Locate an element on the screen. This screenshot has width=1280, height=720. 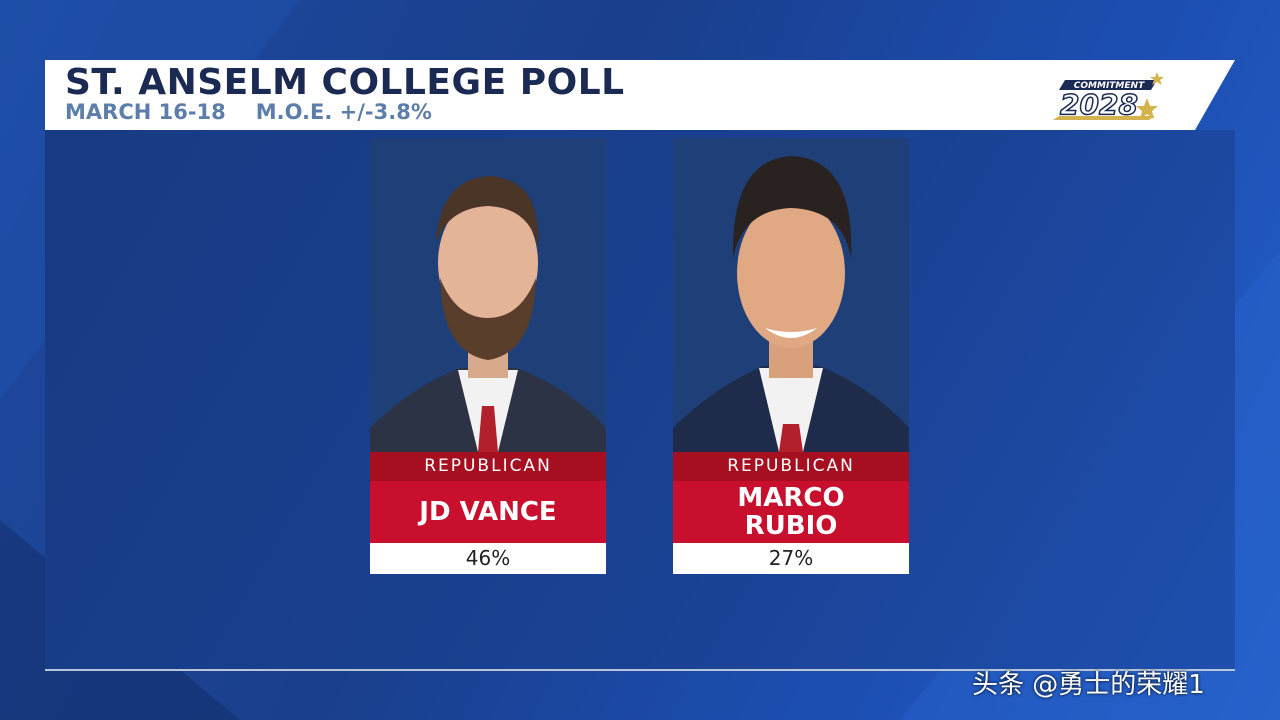
subtitle: MARCH 16-18 M.O.E. +/-3.8% is located at coordinates (248, 112).